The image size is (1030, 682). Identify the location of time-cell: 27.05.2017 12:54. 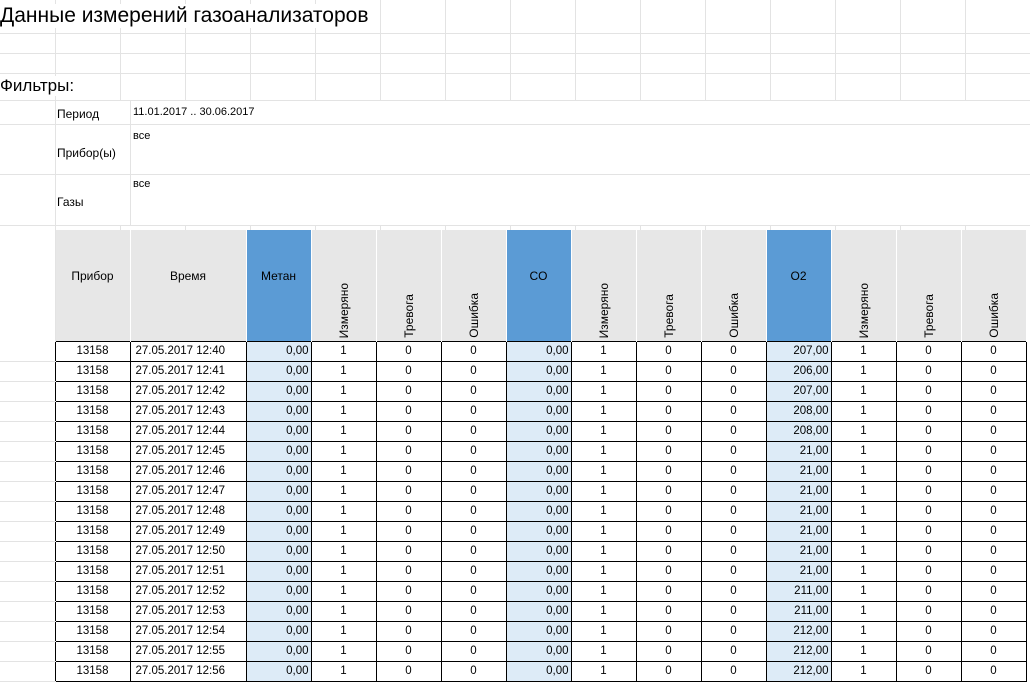
(188, 631).